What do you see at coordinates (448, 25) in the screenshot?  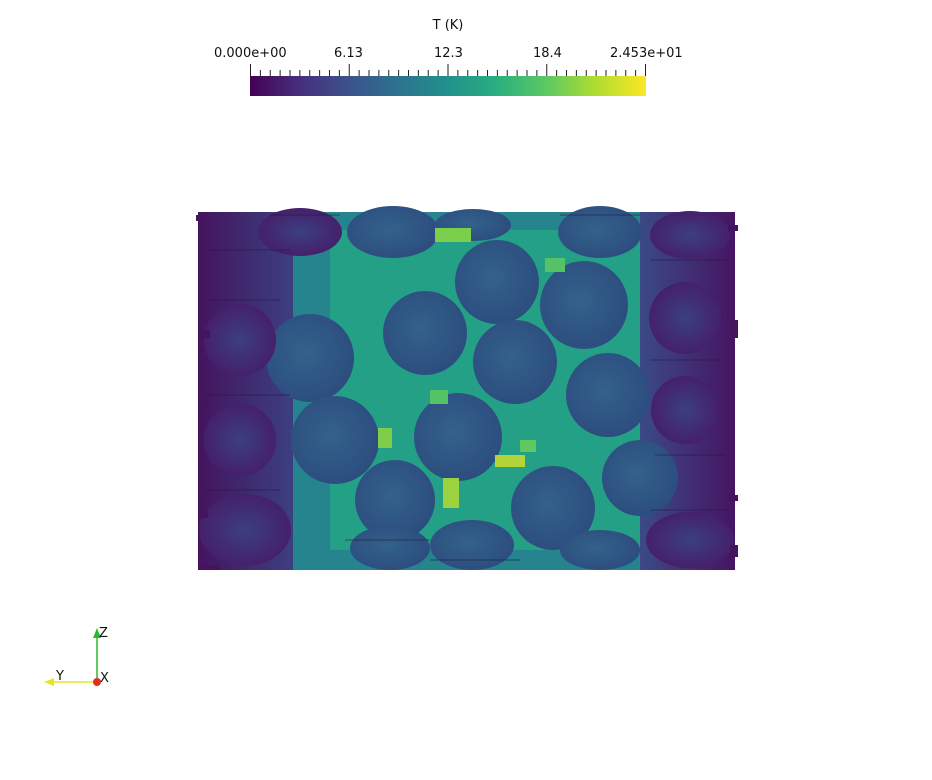 I see `colorbar-title: T (K)` at bounding box center [448, 25].